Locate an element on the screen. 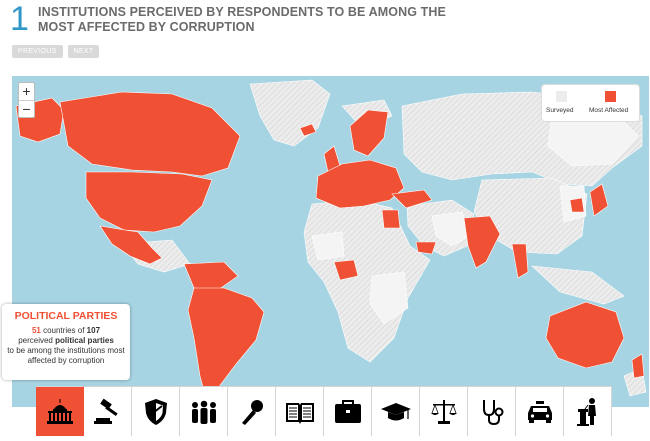 The height and width of the screenshot is (441, 650). podium-speaker-icon is located at coordinates (586, 411).